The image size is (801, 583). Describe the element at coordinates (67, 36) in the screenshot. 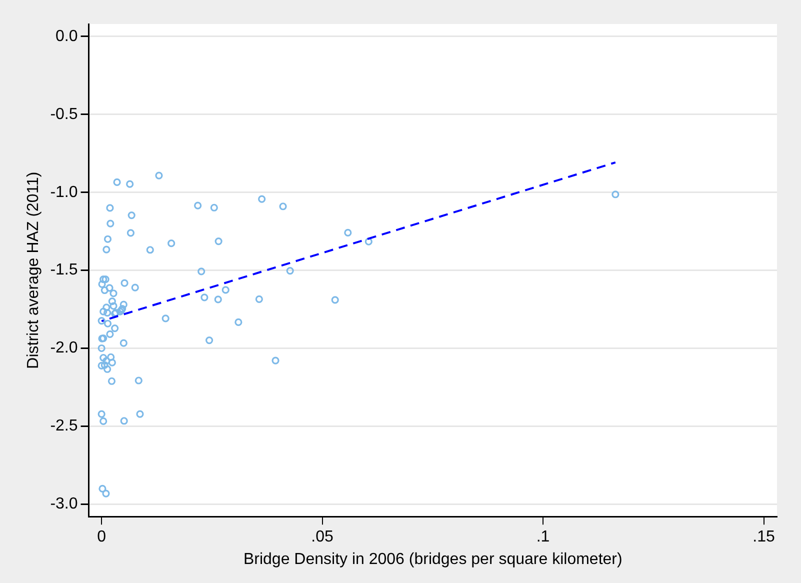

I see `y-tick-label: 0.0` at that location.